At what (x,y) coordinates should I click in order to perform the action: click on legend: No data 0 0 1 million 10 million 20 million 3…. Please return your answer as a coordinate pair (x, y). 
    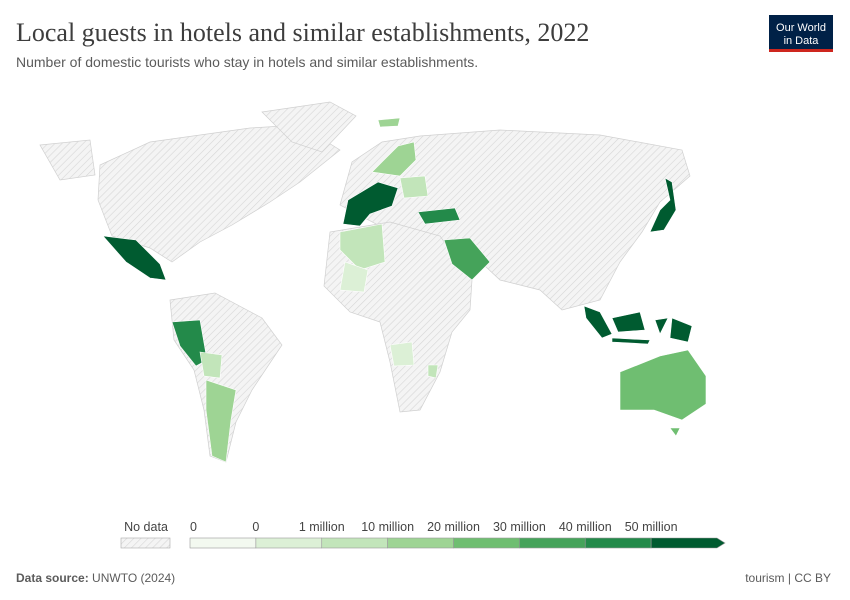
    Looking at the image, I should click on (423, 534).